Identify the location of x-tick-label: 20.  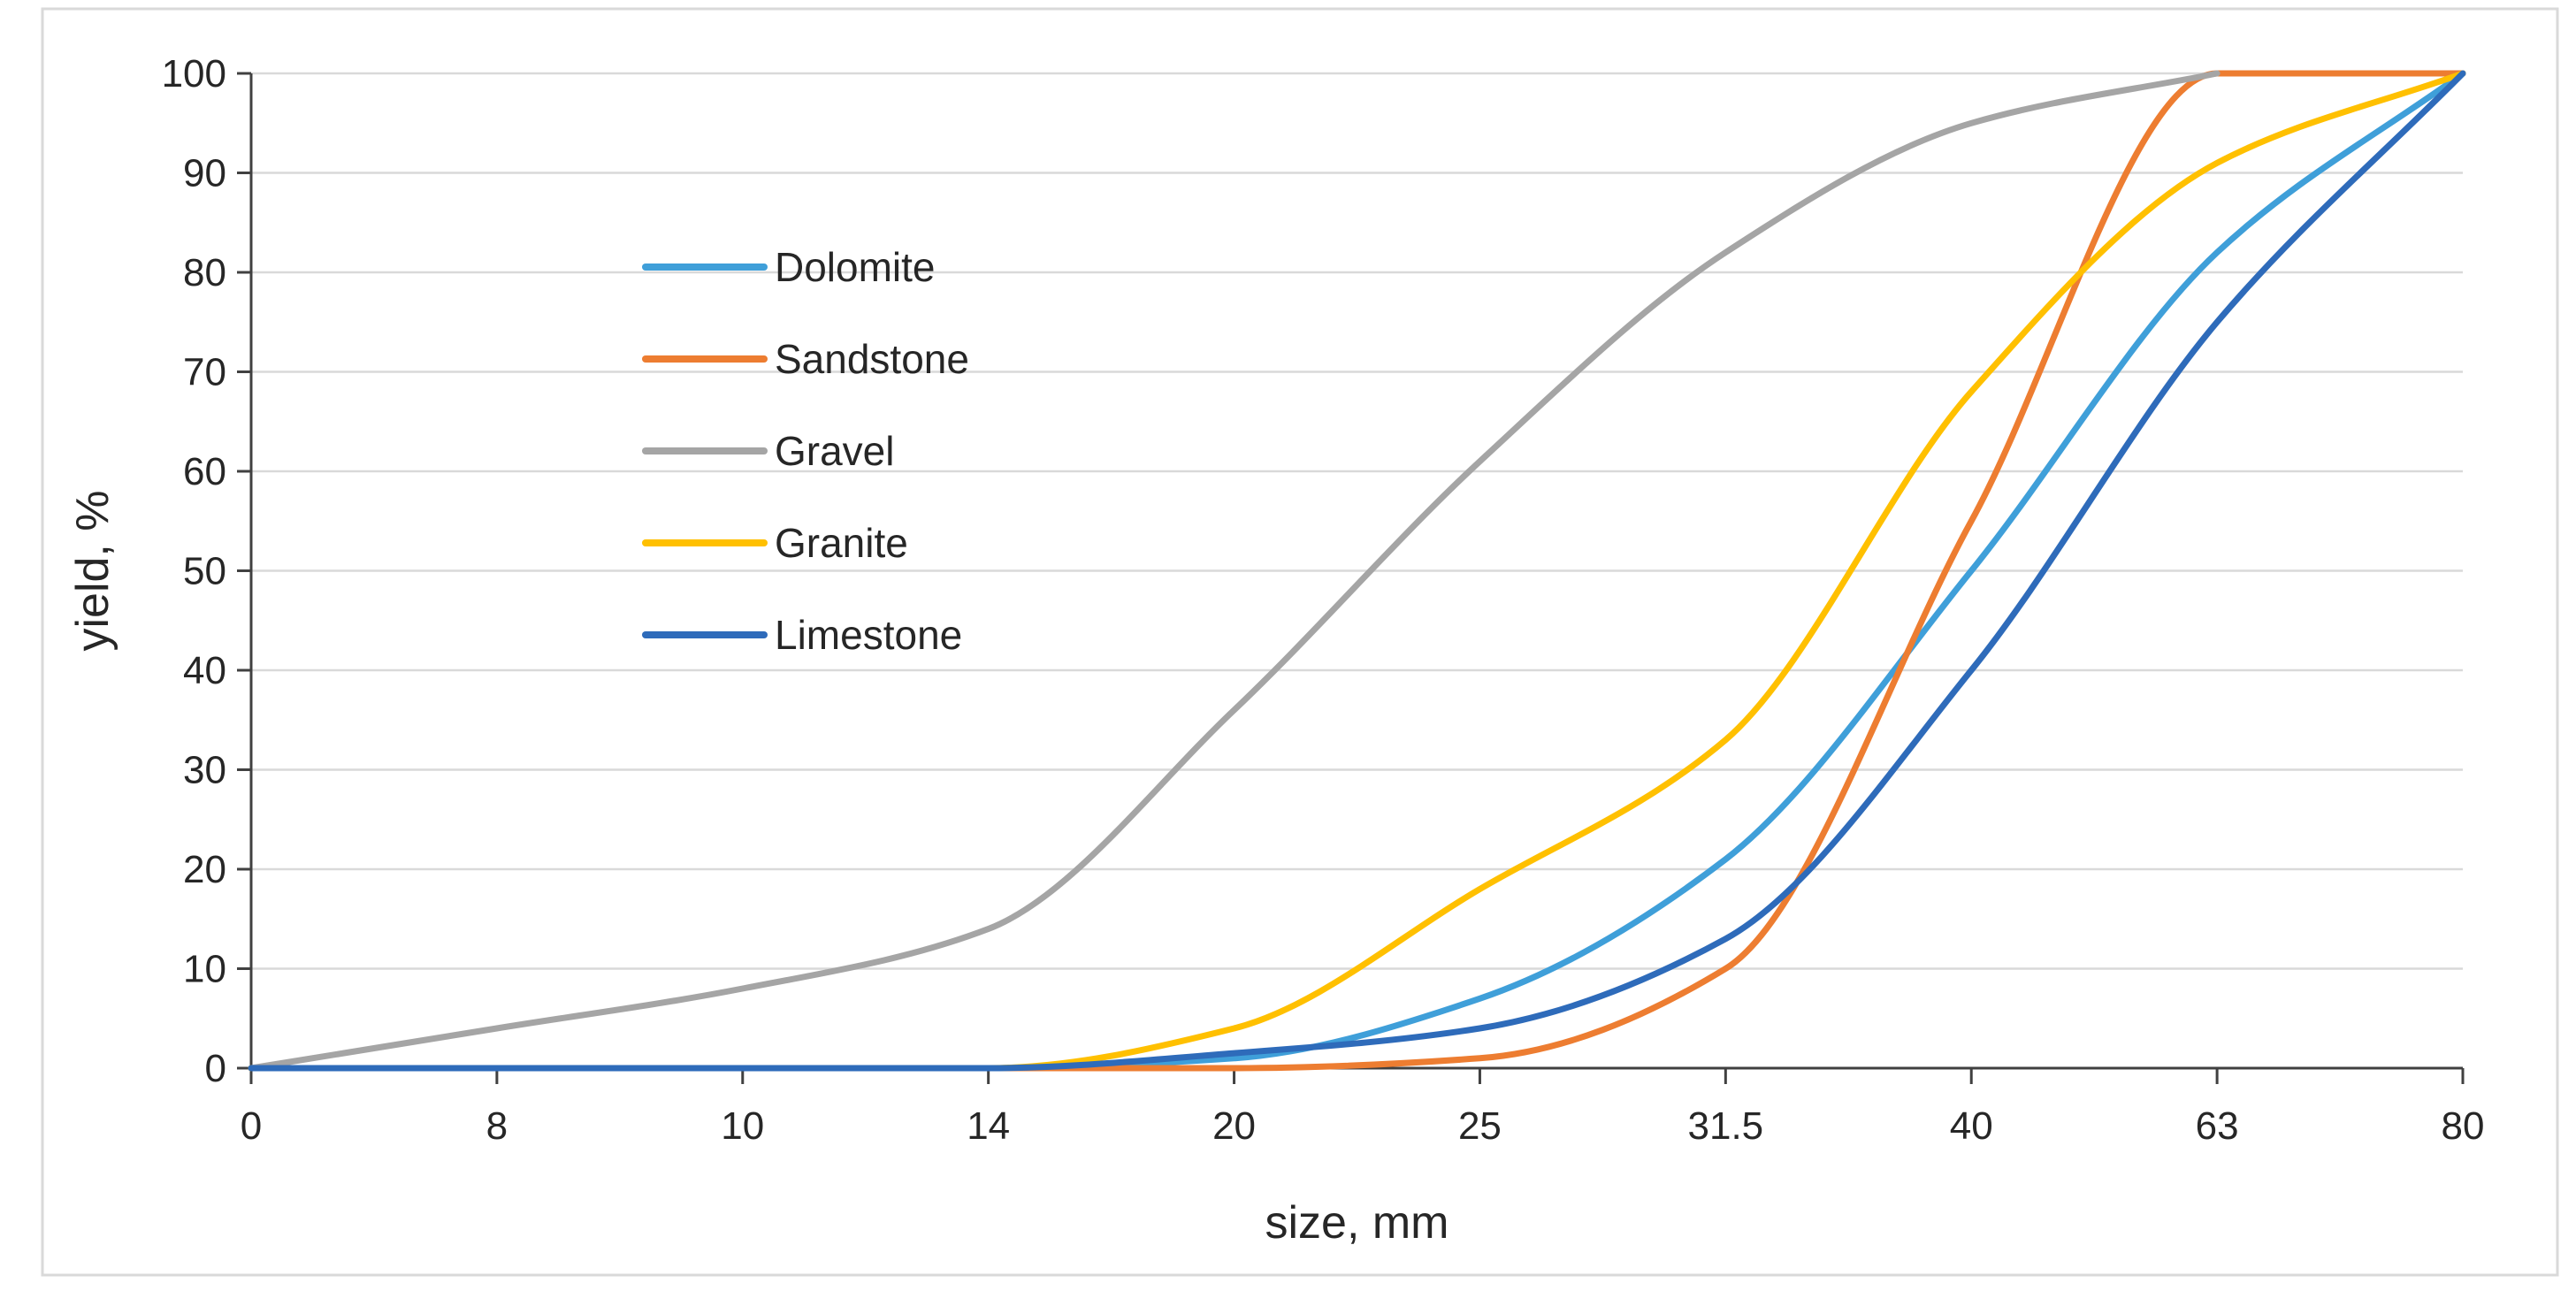
(1234, 1126).